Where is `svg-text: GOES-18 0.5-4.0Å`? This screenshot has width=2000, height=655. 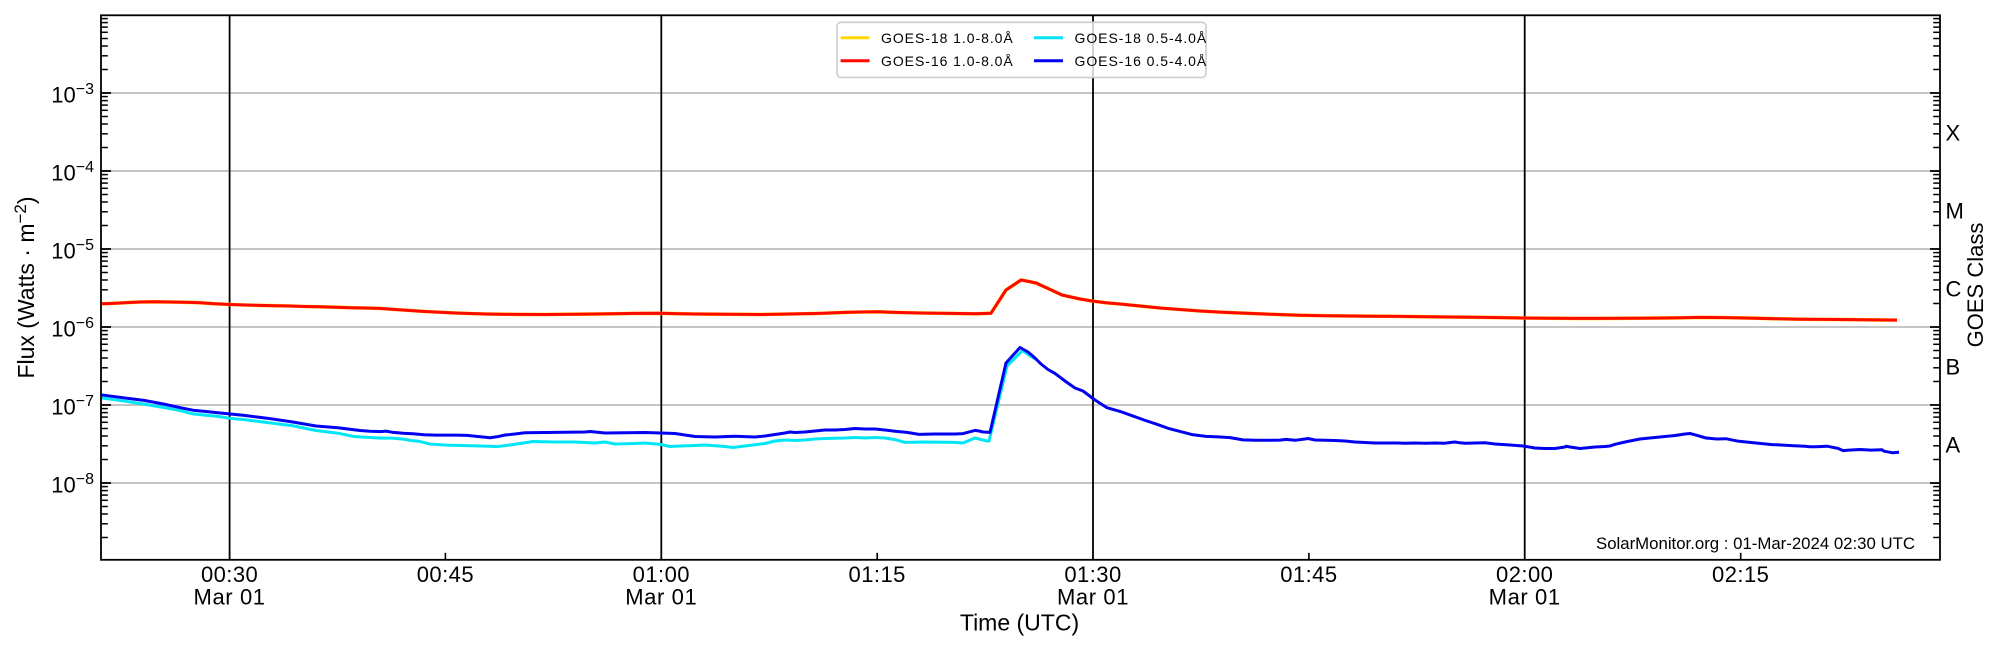 svg-text: GOES-18 0.5-4.0Å is located at coordinates (1141, 38).